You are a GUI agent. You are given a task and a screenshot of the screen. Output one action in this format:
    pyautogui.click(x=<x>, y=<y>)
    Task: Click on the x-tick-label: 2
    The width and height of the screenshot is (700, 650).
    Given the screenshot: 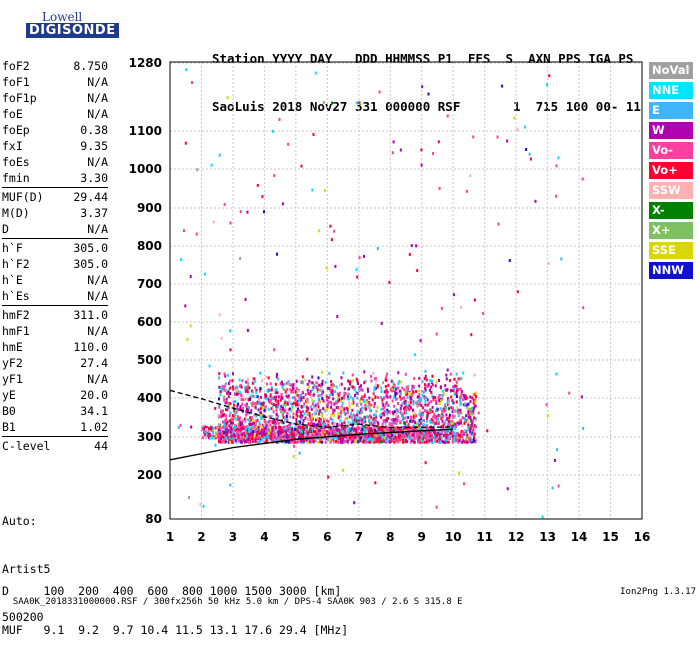 What is the action you would take?
    pyautogui.click(x=201, y=537)
    